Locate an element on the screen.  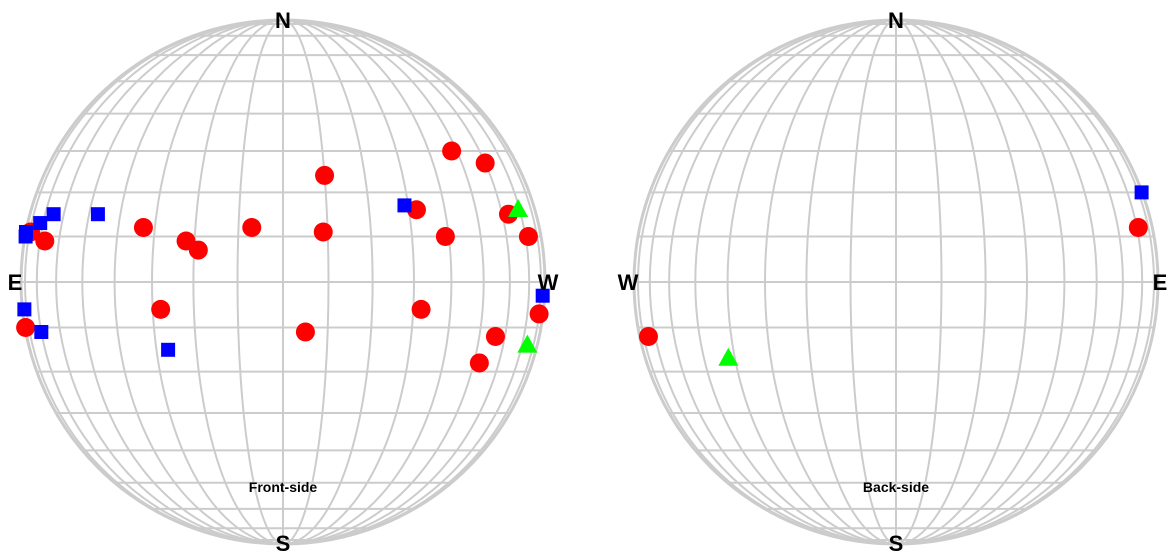
front-north-label: N is located at coordinates (283, 20).